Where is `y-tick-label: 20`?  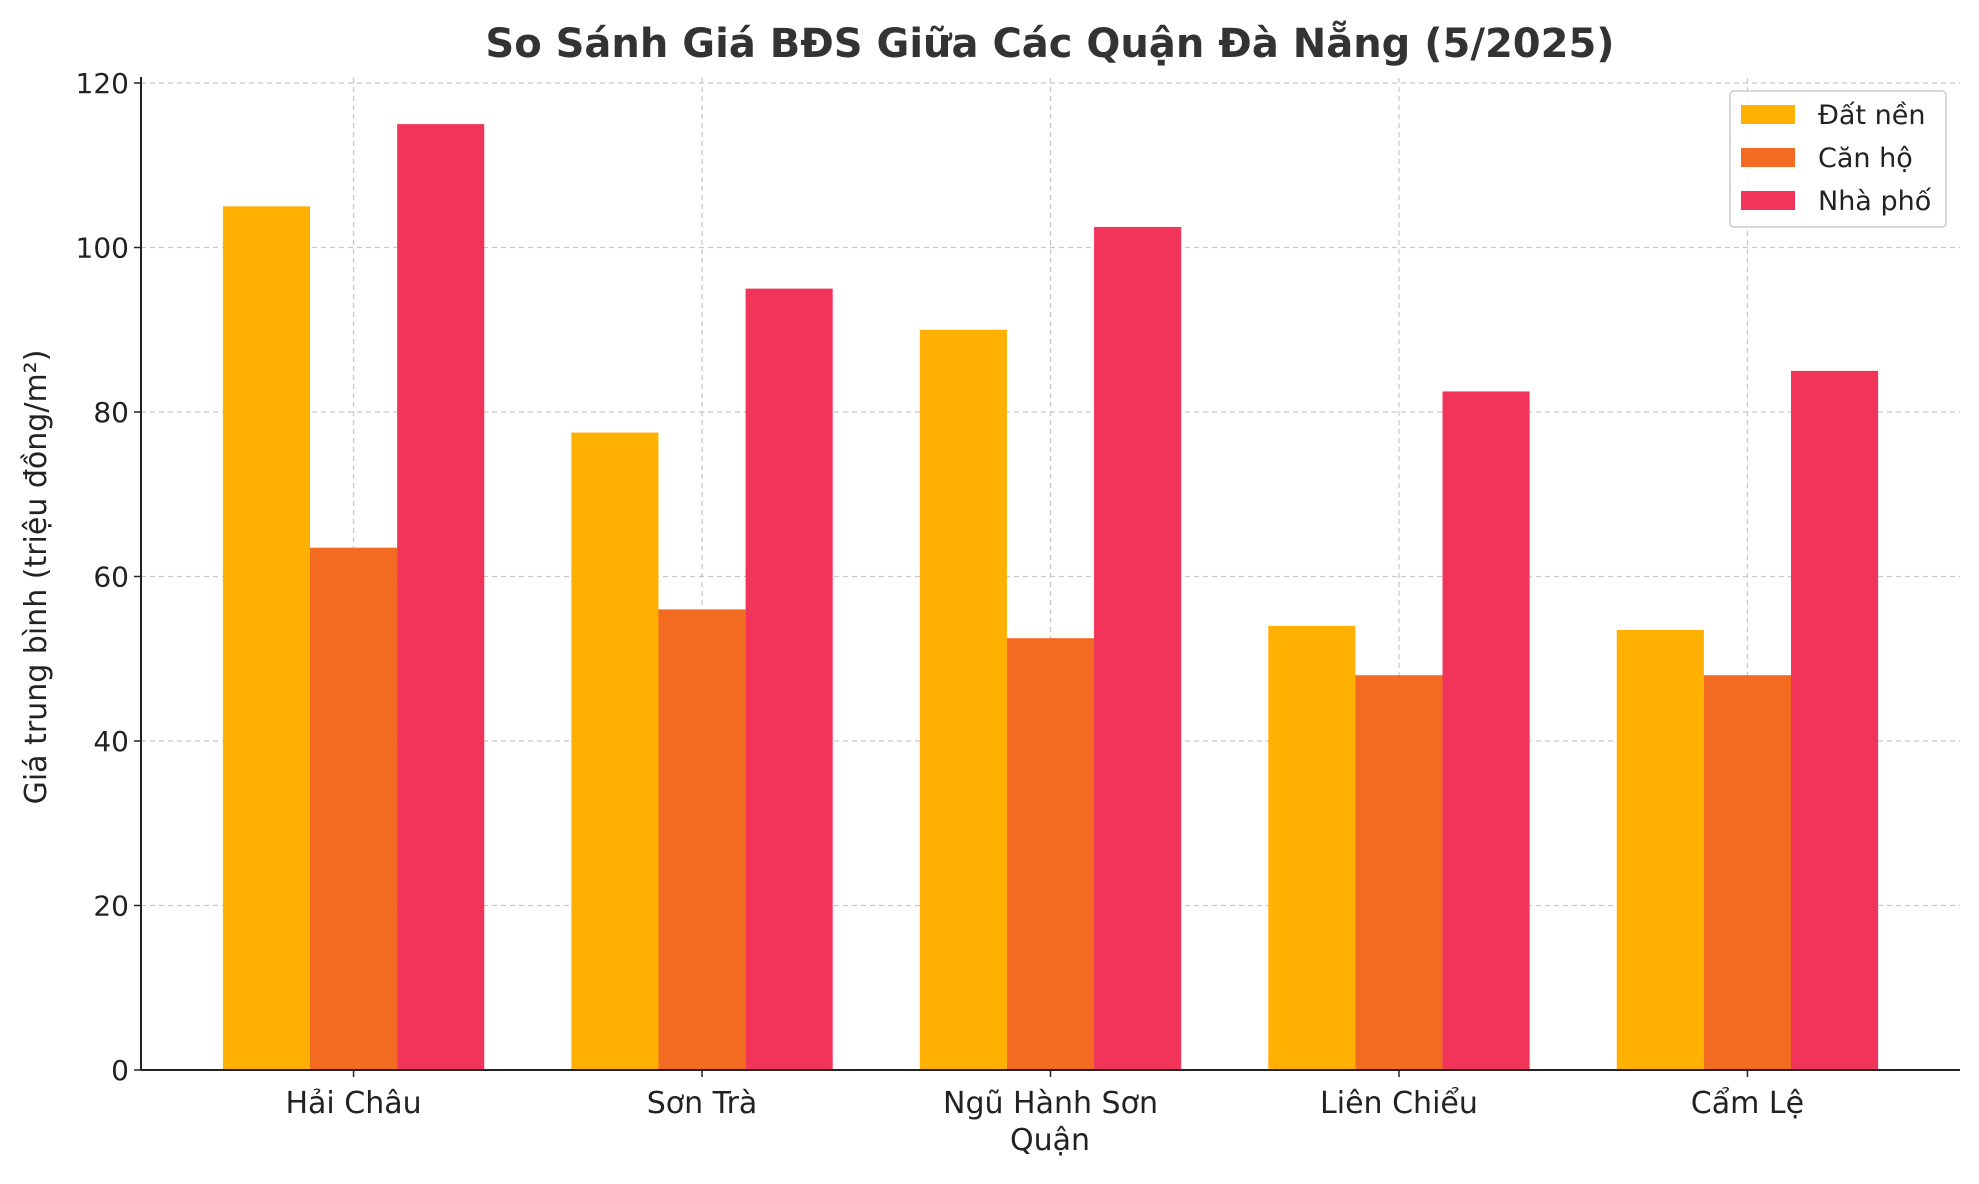 y-tick-label: 20 is located at coordinates (111, 906).